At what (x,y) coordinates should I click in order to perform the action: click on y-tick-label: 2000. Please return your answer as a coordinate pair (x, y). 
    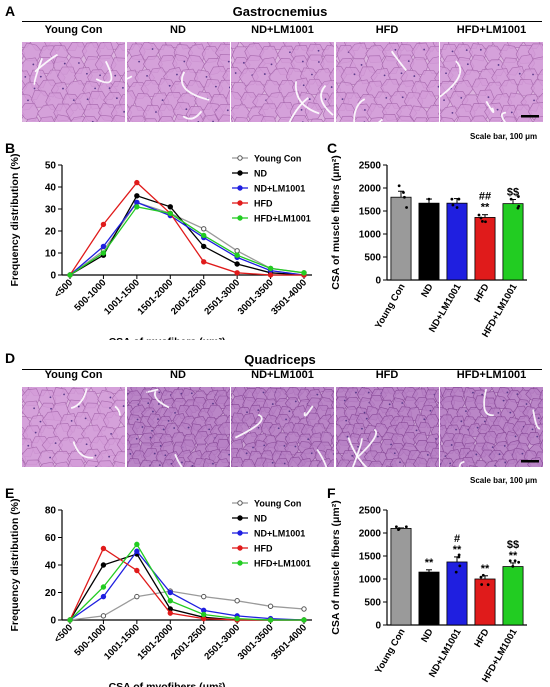
    Looking at the image, I should click on (370, 189).